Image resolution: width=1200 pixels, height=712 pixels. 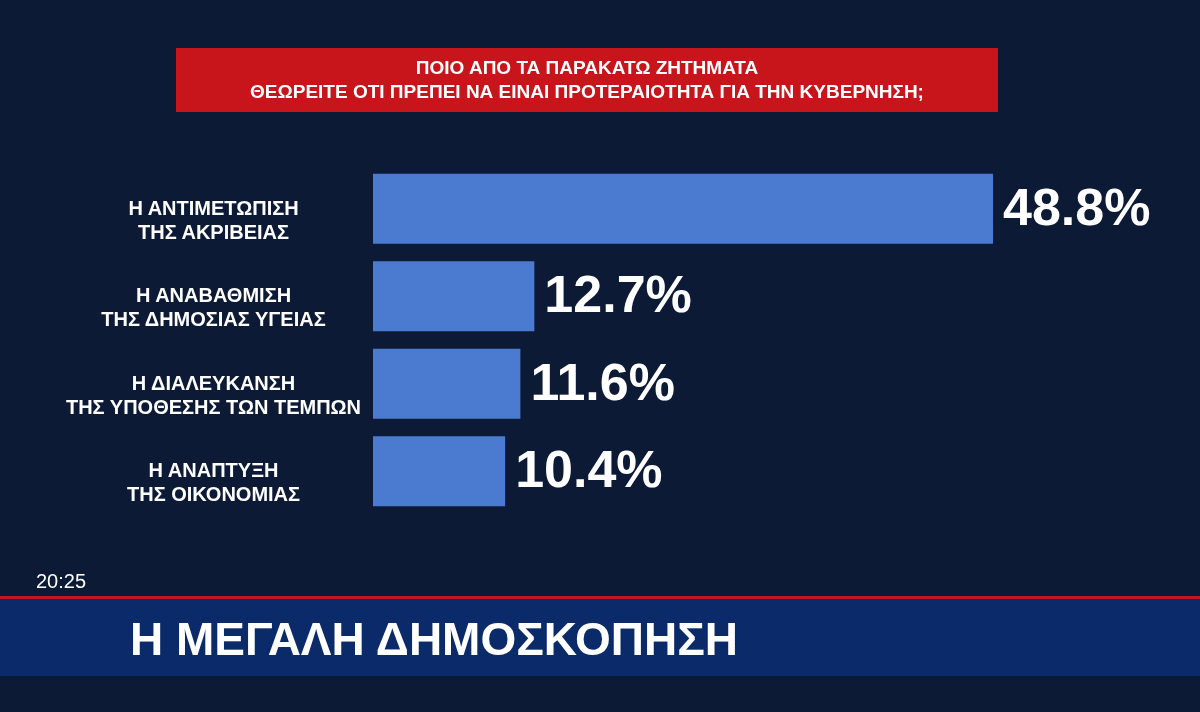 What do you see at coordinates (589, 469) in the screenshot?
I see `data-label: 10.4%` at bounding box center [589, 469].